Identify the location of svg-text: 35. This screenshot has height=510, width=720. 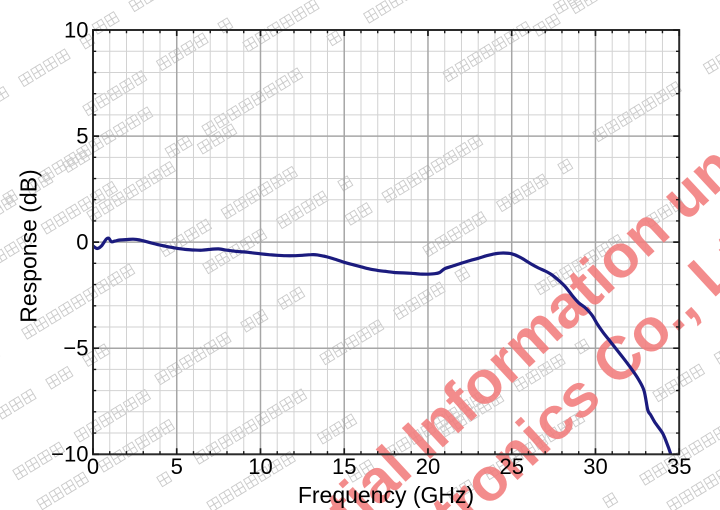
(679, 466).